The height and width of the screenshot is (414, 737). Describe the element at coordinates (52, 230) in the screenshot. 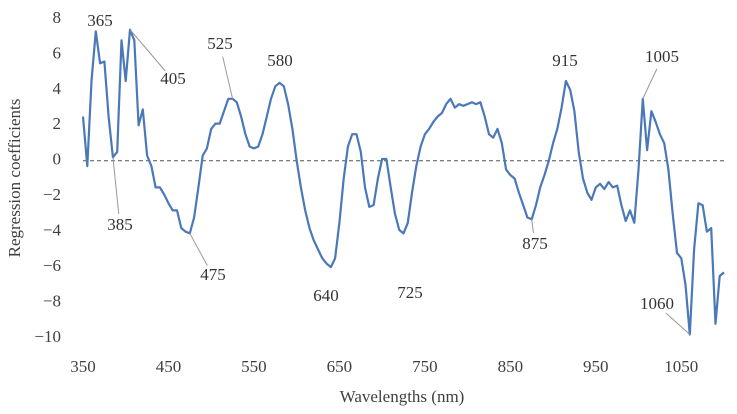

I see `y-tick-label: −4` at that location.